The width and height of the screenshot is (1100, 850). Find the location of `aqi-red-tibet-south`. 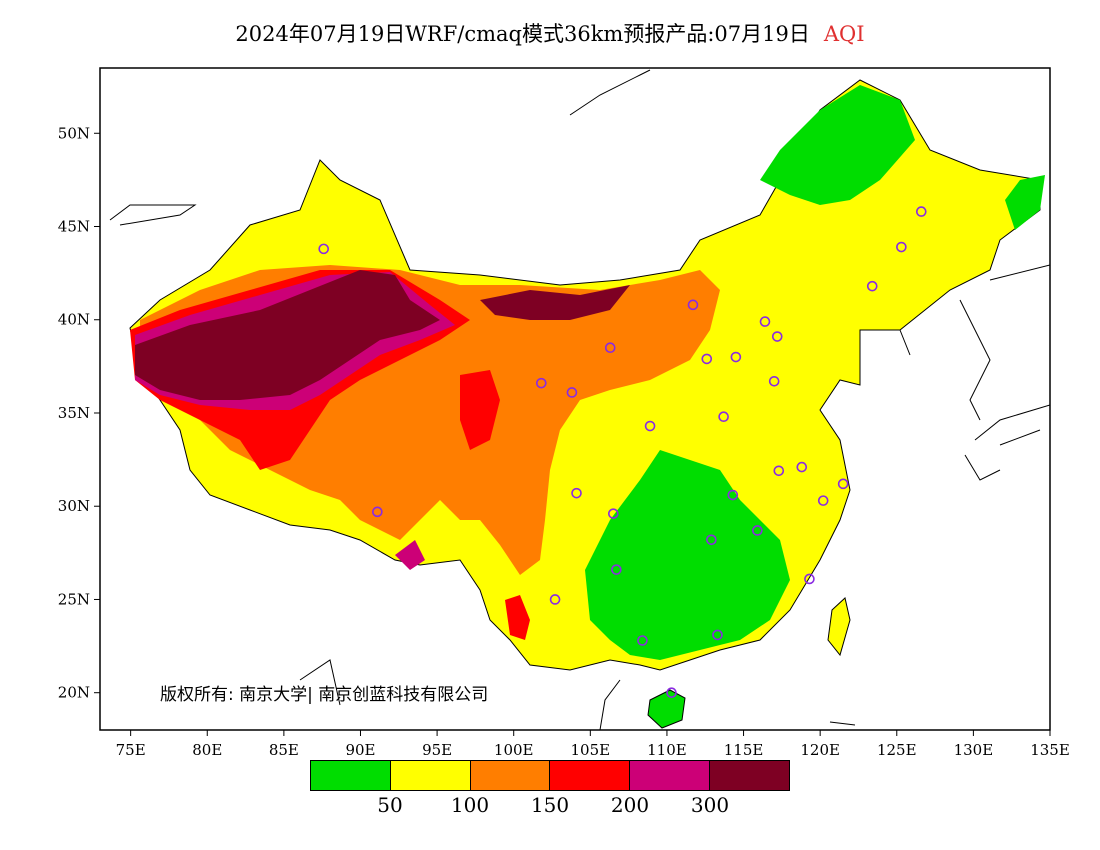

aqi-red-tibet-south is located at coordinates (410, 555).